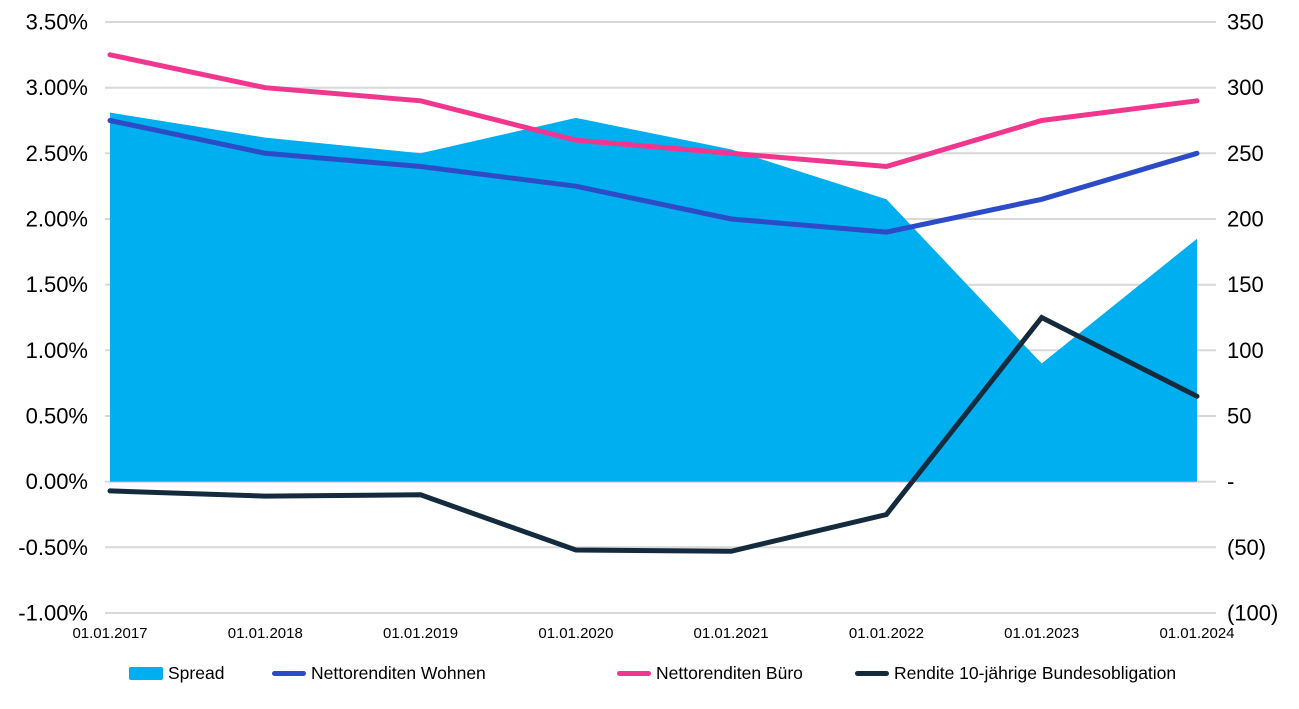 This screenshot has width=1299, height=709. I want to click on legend-item-spread: Spread, so click(176, 673).